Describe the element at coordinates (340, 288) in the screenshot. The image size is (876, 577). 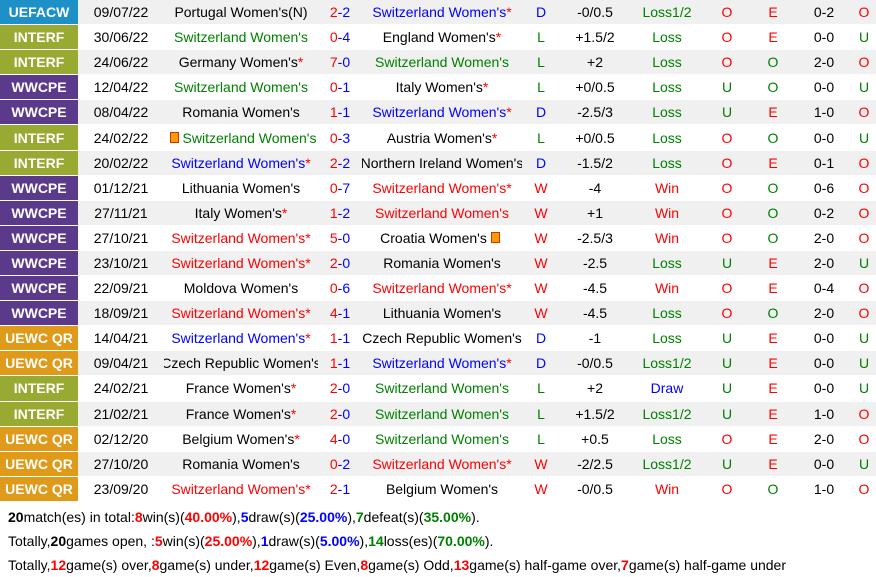
I see `match-score: 0-6` at that location.